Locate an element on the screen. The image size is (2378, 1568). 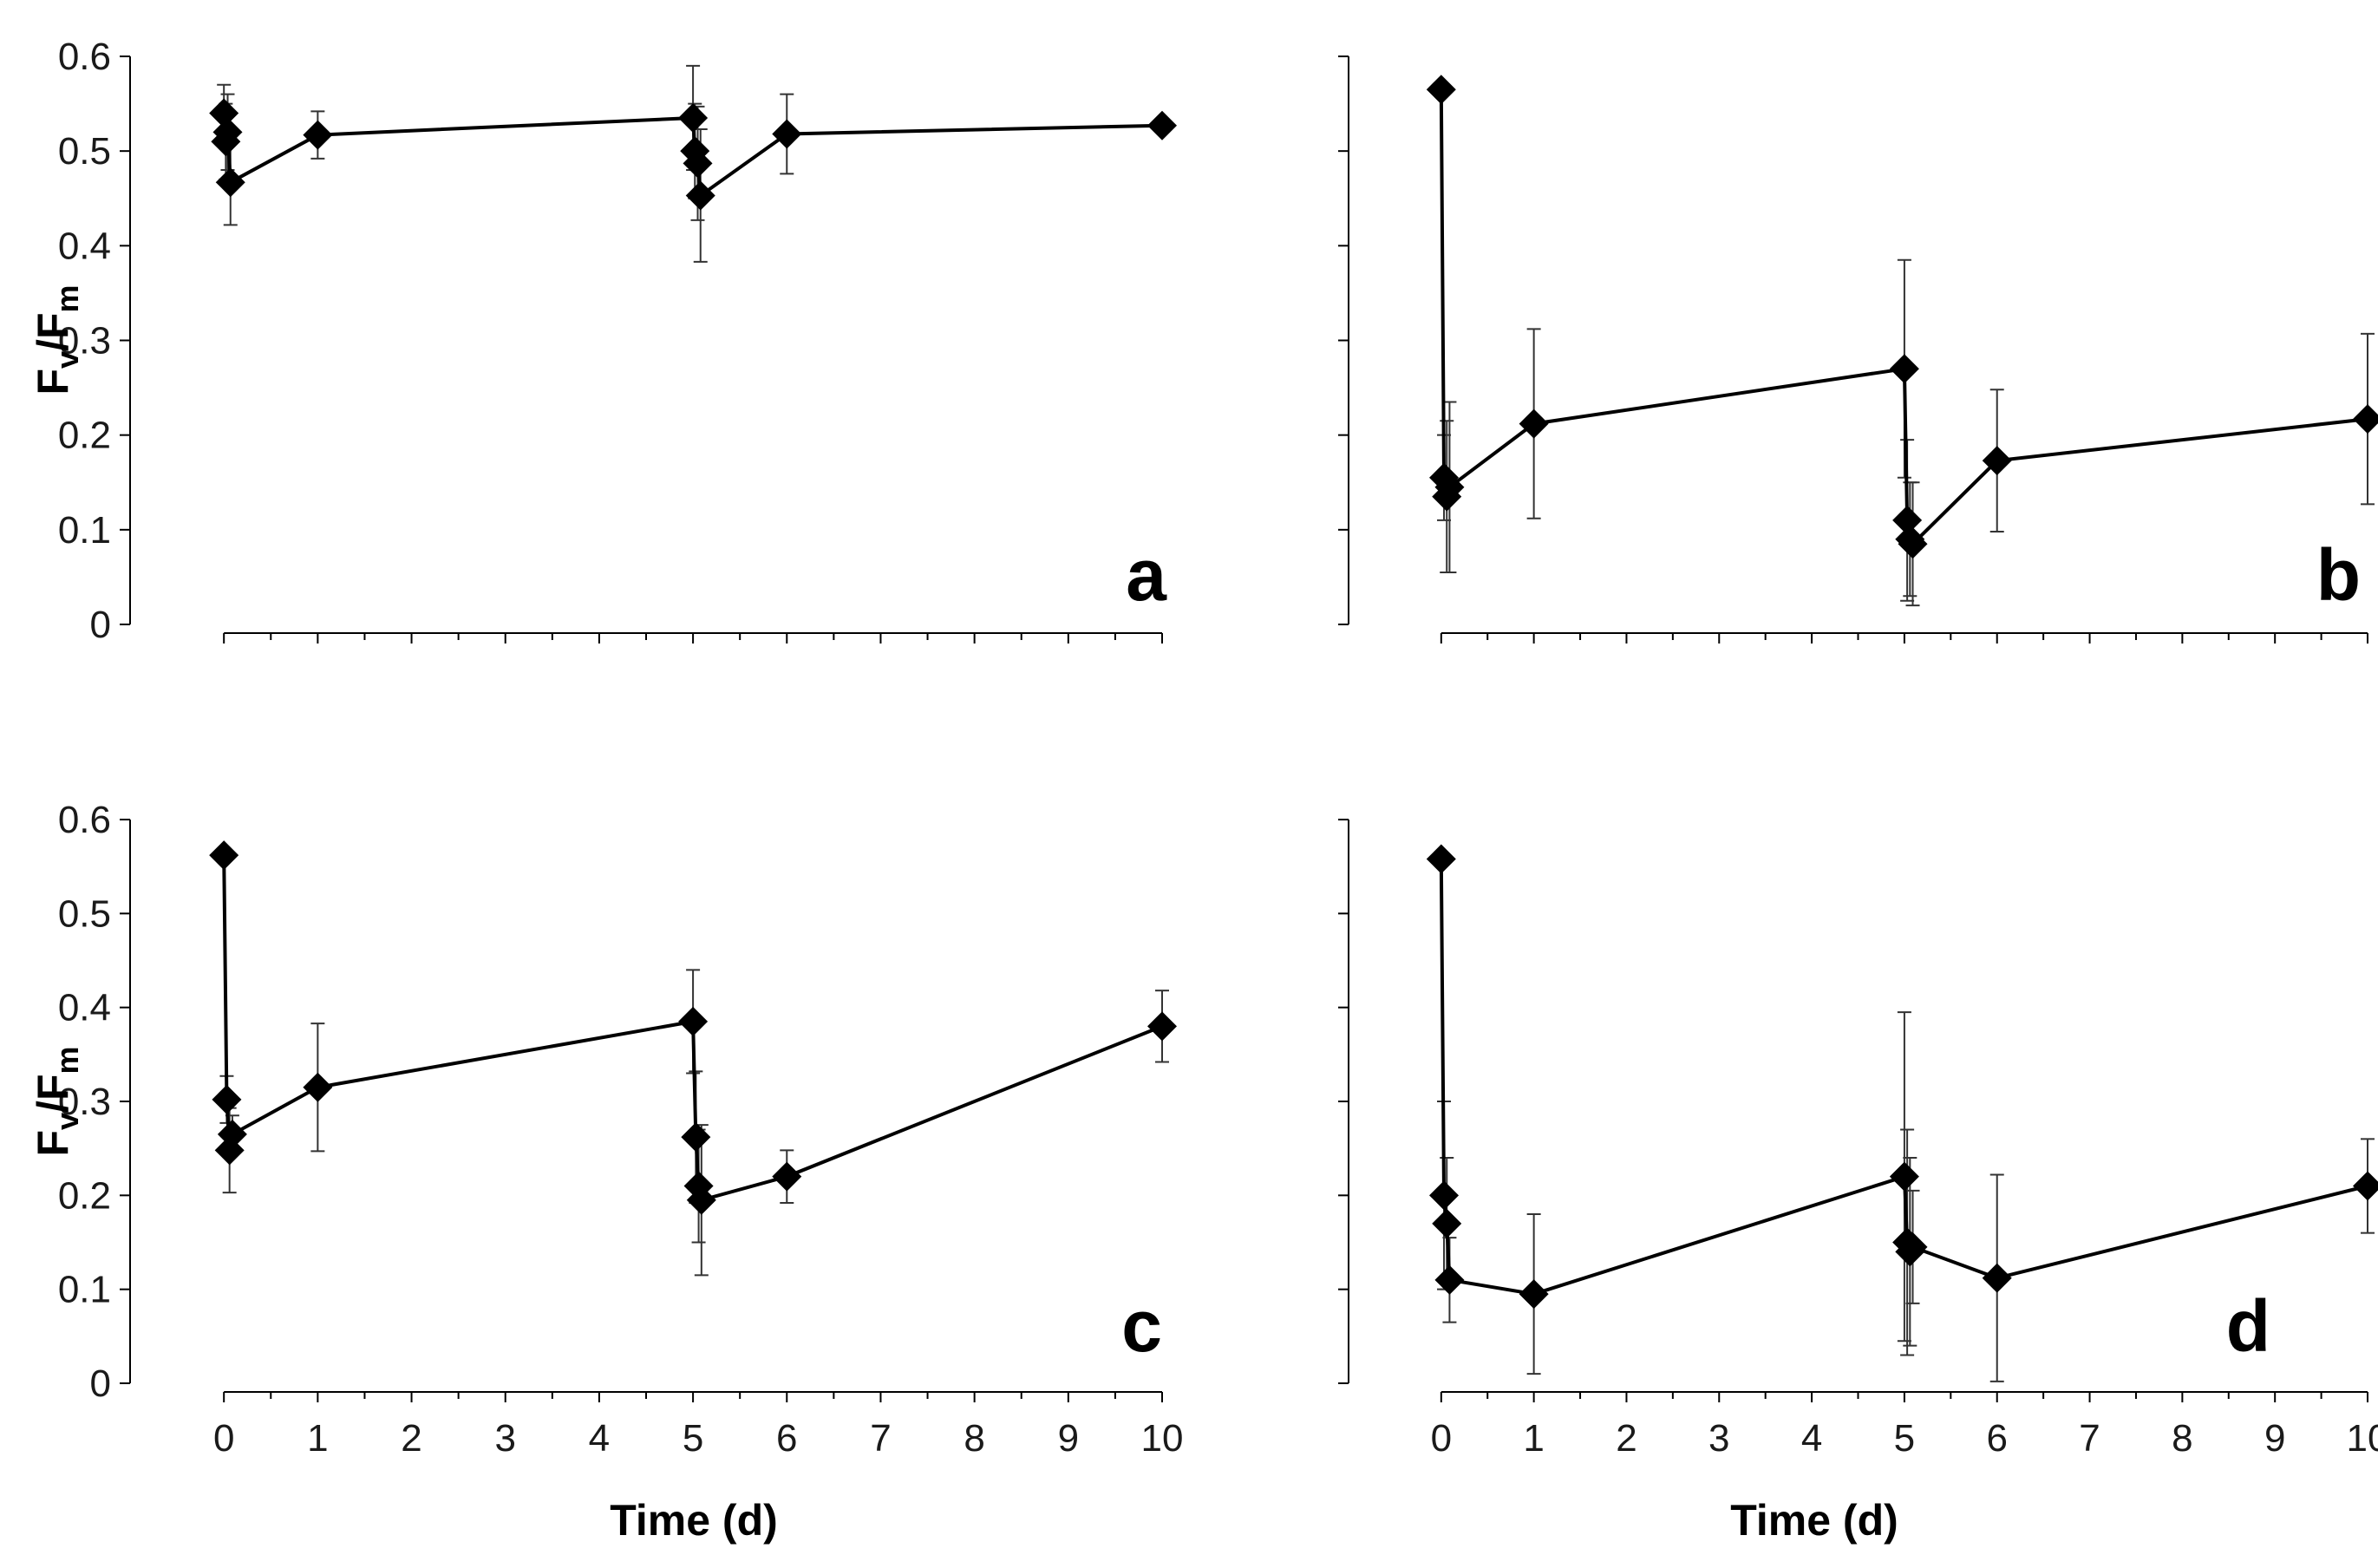
panel-c-y-tick-label: 0.6 is located at coordinates (84, 820).